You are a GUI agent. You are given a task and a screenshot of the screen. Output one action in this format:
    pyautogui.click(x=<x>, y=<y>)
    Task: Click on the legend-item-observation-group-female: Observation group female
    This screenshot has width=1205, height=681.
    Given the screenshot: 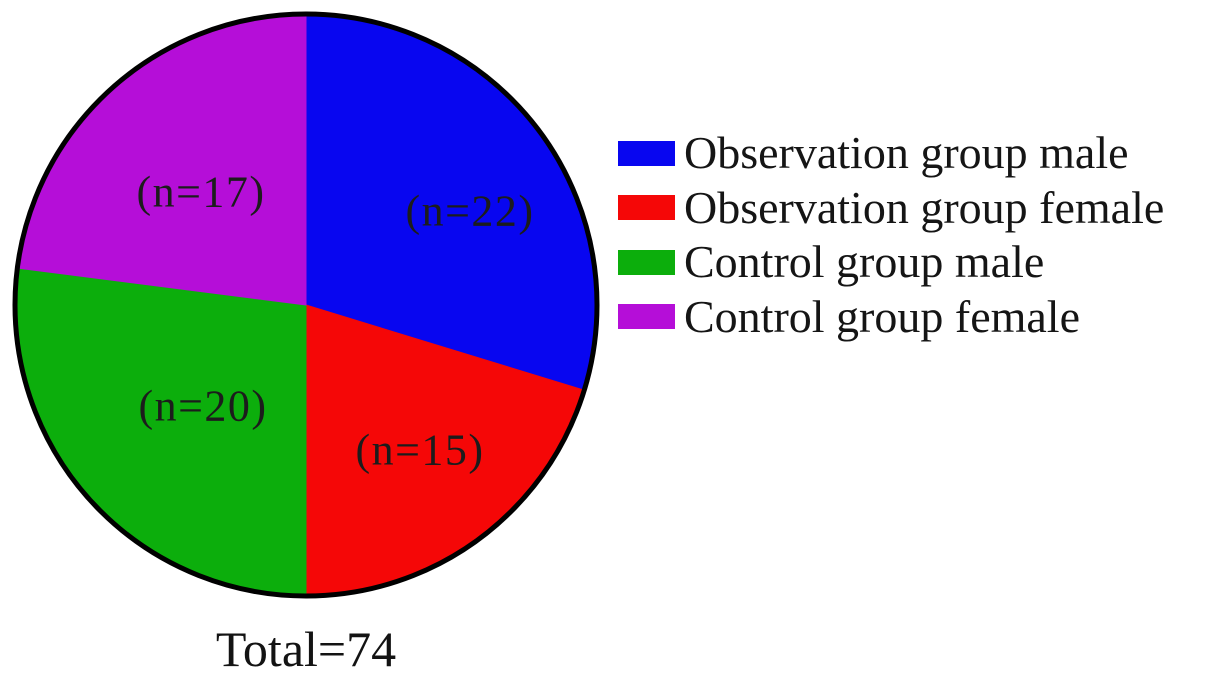 What is the action you would take?
    pyautogui.click(x=891, y=208)
    